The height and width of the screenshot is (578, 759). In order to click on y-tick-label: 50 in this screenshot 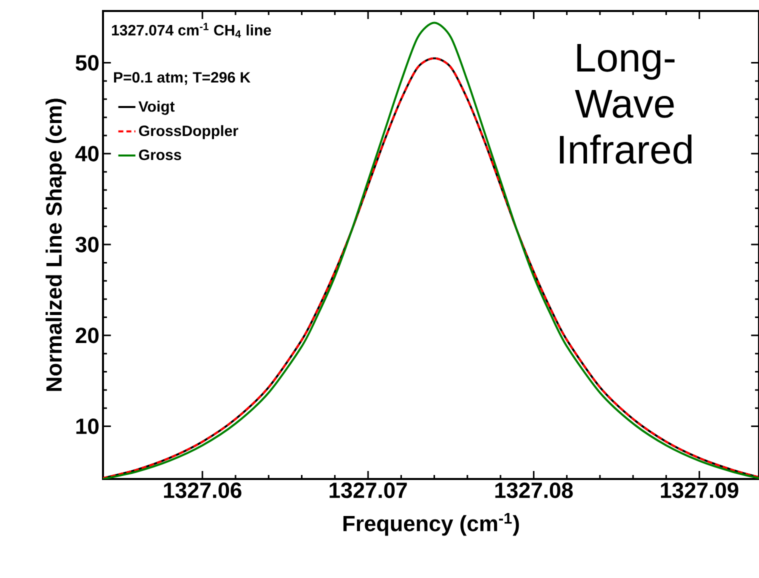, I will do `click(87, 62)`.